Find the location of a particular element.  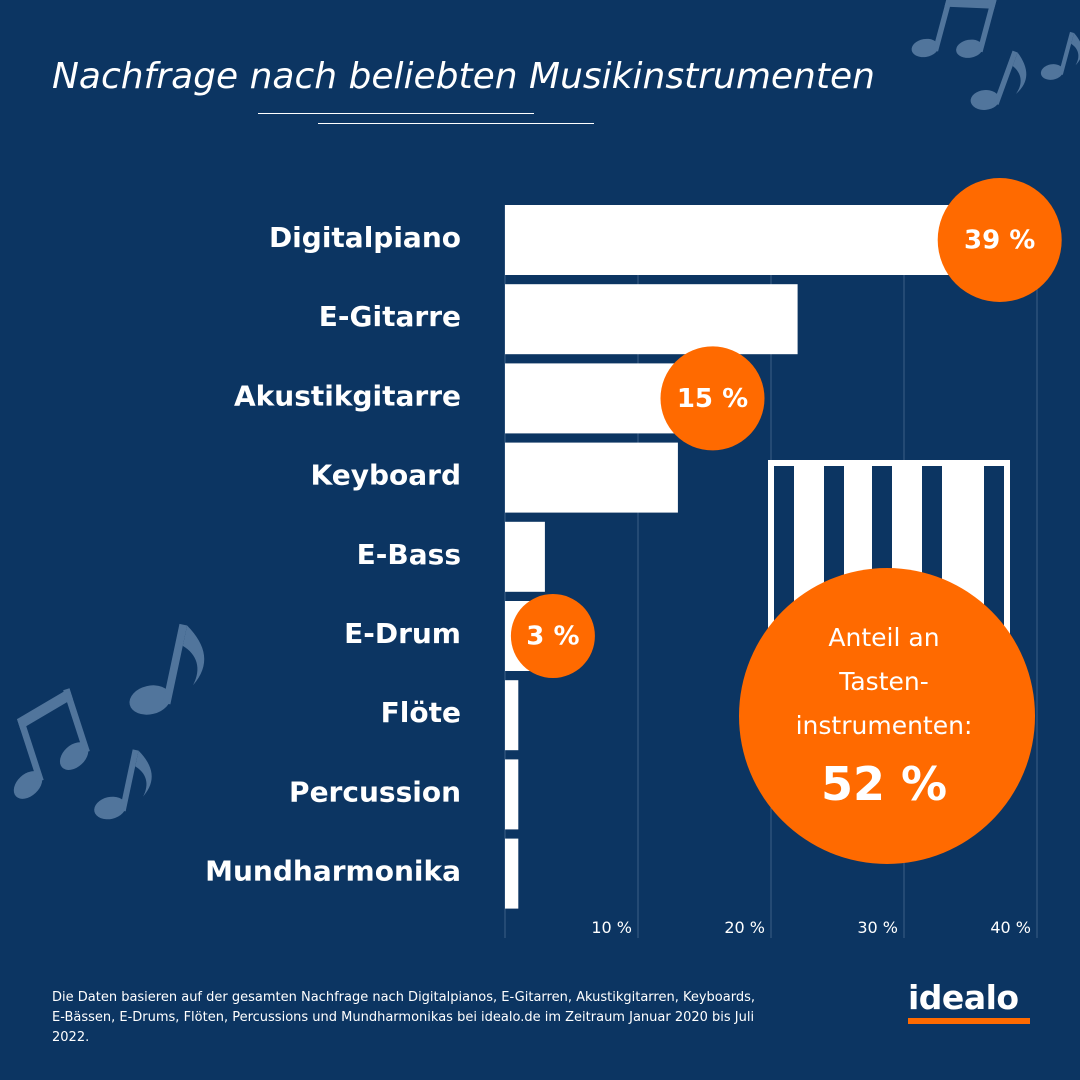

bar-keyboard is located at coordinates (591, 477).